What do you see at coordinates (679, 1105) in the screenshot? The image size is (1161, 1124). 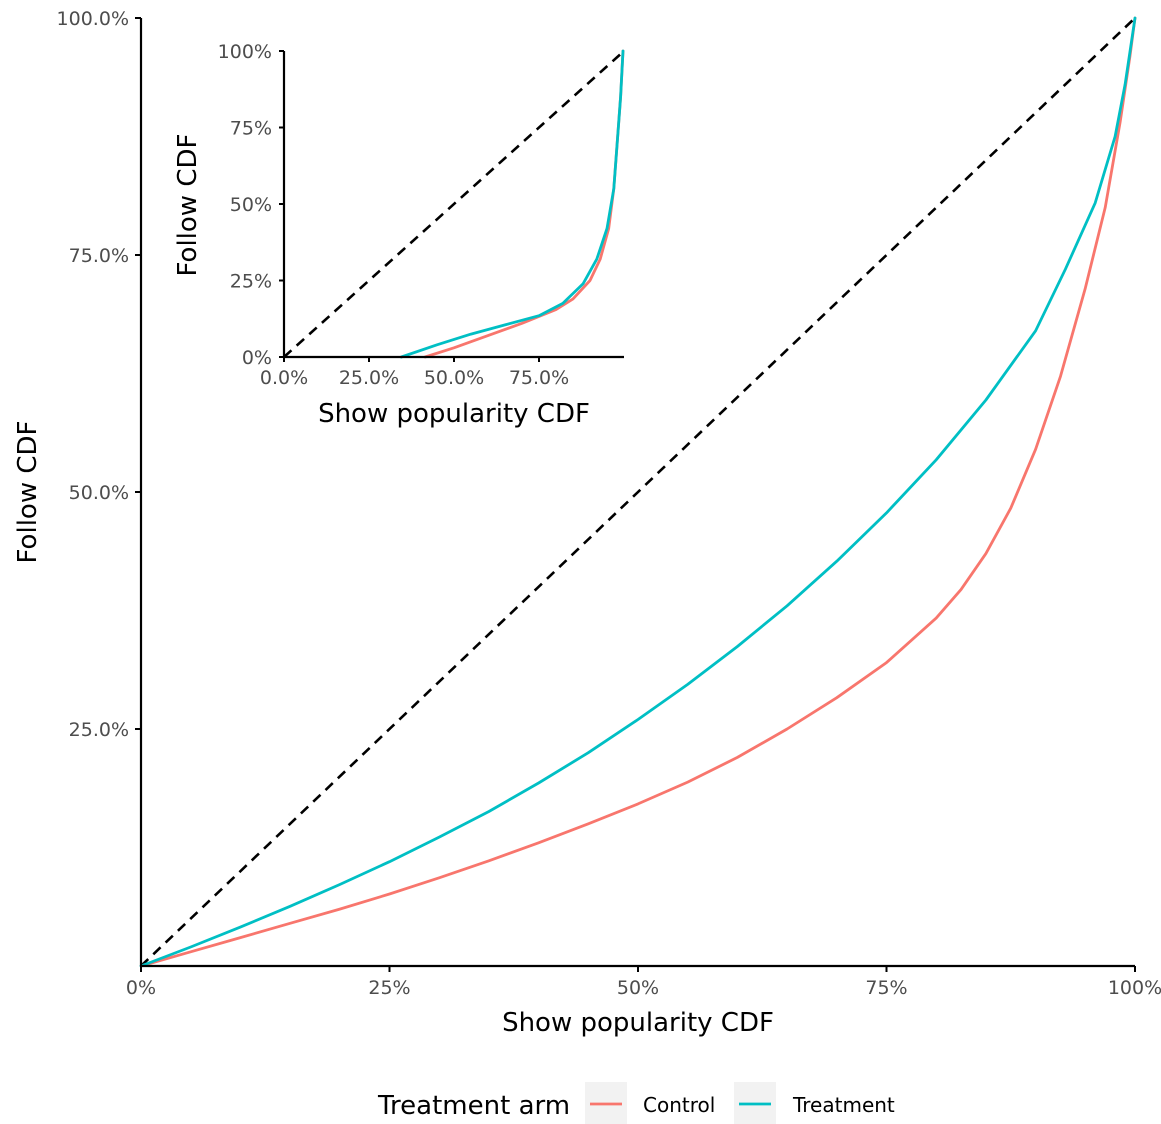 I see `legend-label-control: Control` at bounding box center [679, 1105].